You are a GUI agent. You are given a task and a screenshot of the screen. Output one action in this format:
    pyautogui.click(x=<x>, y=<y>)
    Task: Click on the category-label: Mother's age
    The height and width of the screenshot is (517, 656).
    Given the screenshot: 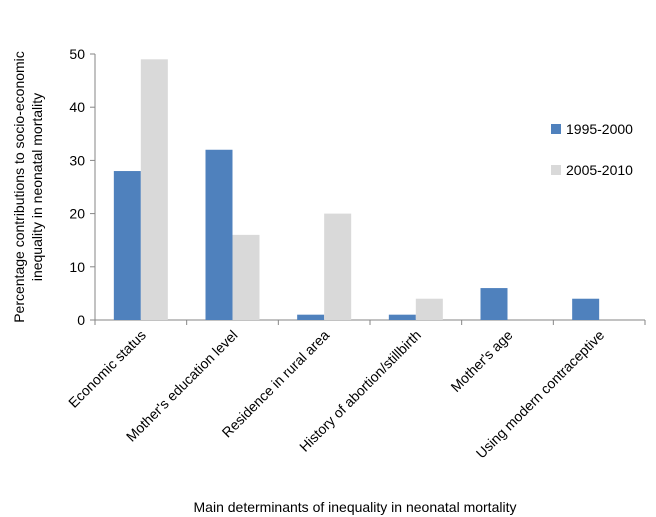 What is the action you would take?
    pyautogui.click(x=481, y=361)
    